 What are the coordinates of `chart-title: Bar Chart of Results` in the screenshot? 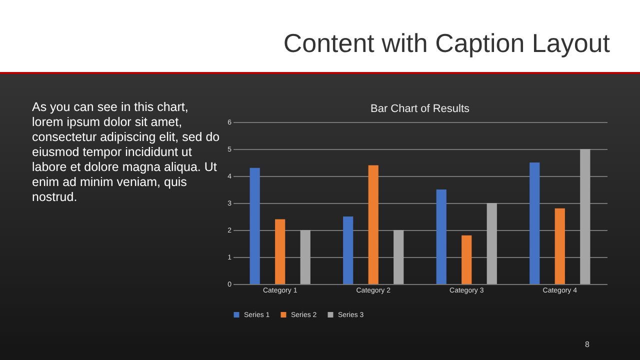 It's located at (420, 109).